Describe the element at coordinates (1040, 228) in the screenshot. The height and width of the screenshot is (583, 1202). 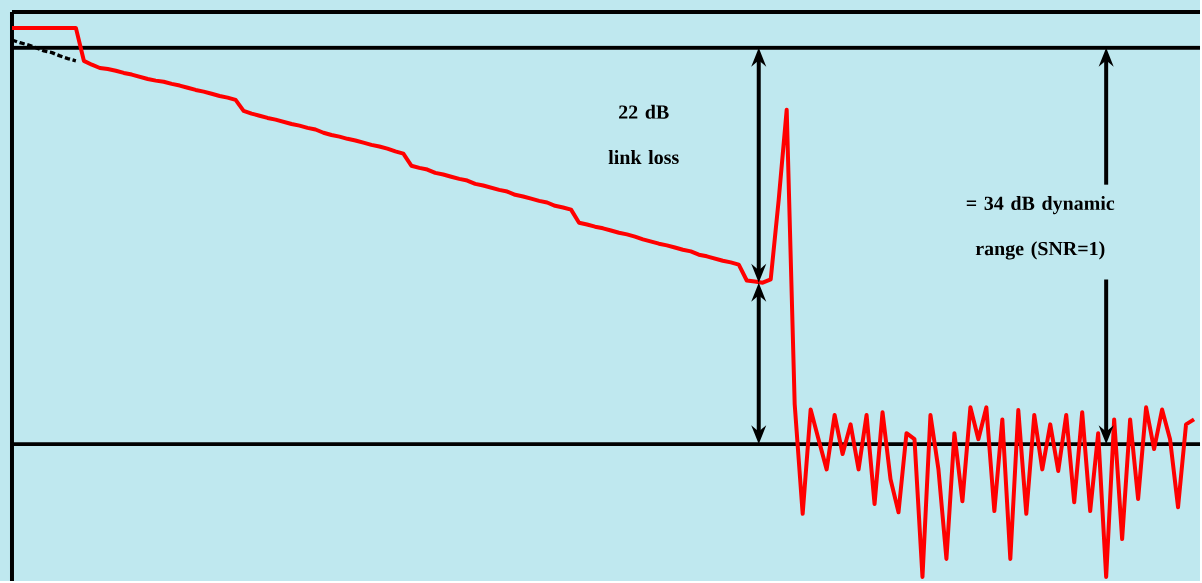
I see `text: = 34 dB dynamic range (SNR=1)` at that location.